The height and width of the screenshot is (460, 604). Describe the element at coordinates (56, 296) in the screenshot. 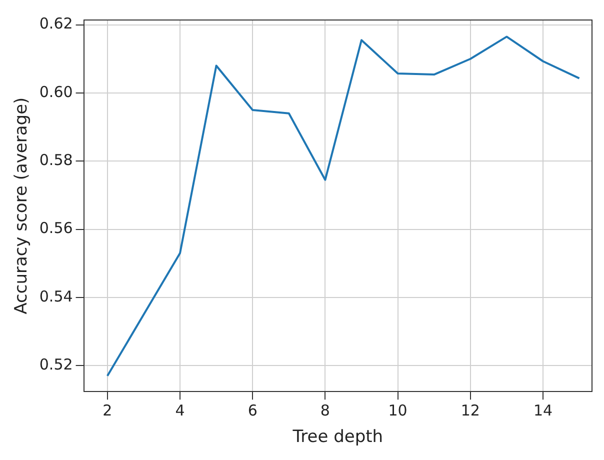

I see `y-tick-label: 0.54` at that location.